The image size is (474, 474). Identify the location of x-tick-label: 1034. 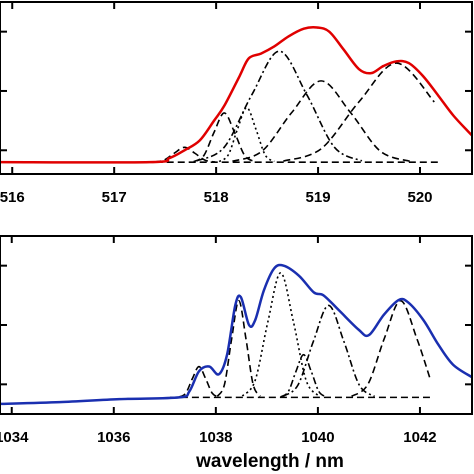
(14, 437).